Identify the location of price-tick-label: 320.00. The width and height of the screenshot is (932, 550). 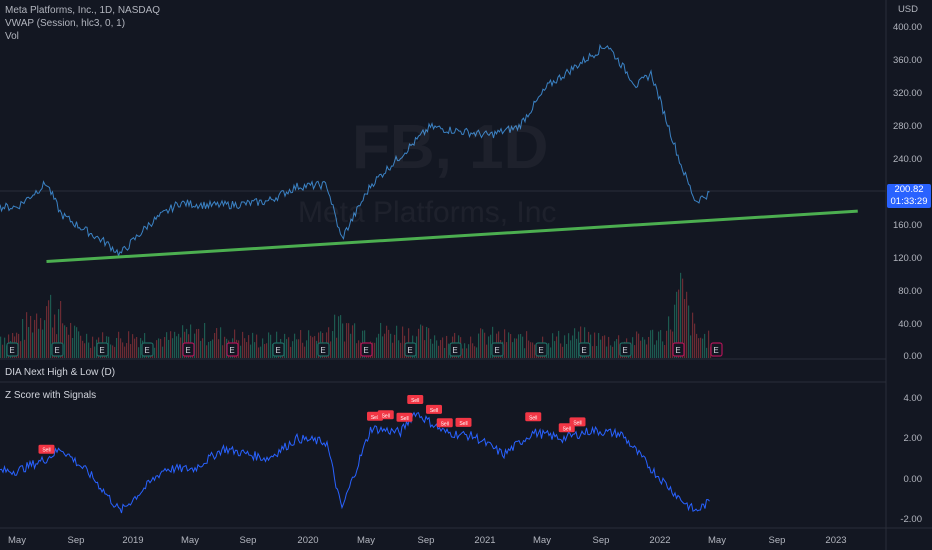
(907, 93).